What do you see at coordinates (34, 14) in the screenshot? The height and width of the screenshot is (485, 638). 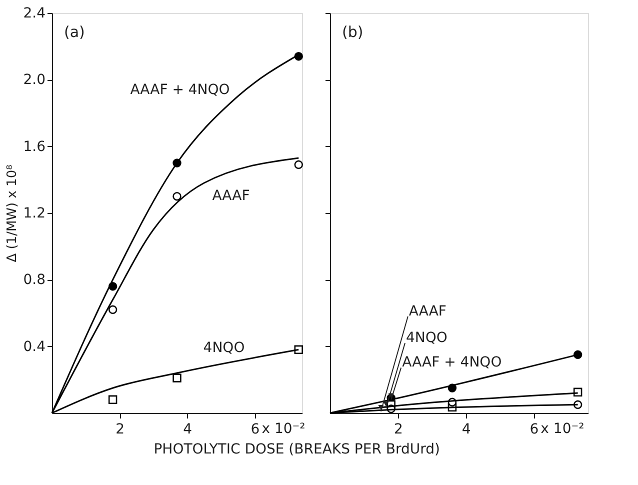 I see `y-tick-label: 2.4` at bounding box center [34, 14].